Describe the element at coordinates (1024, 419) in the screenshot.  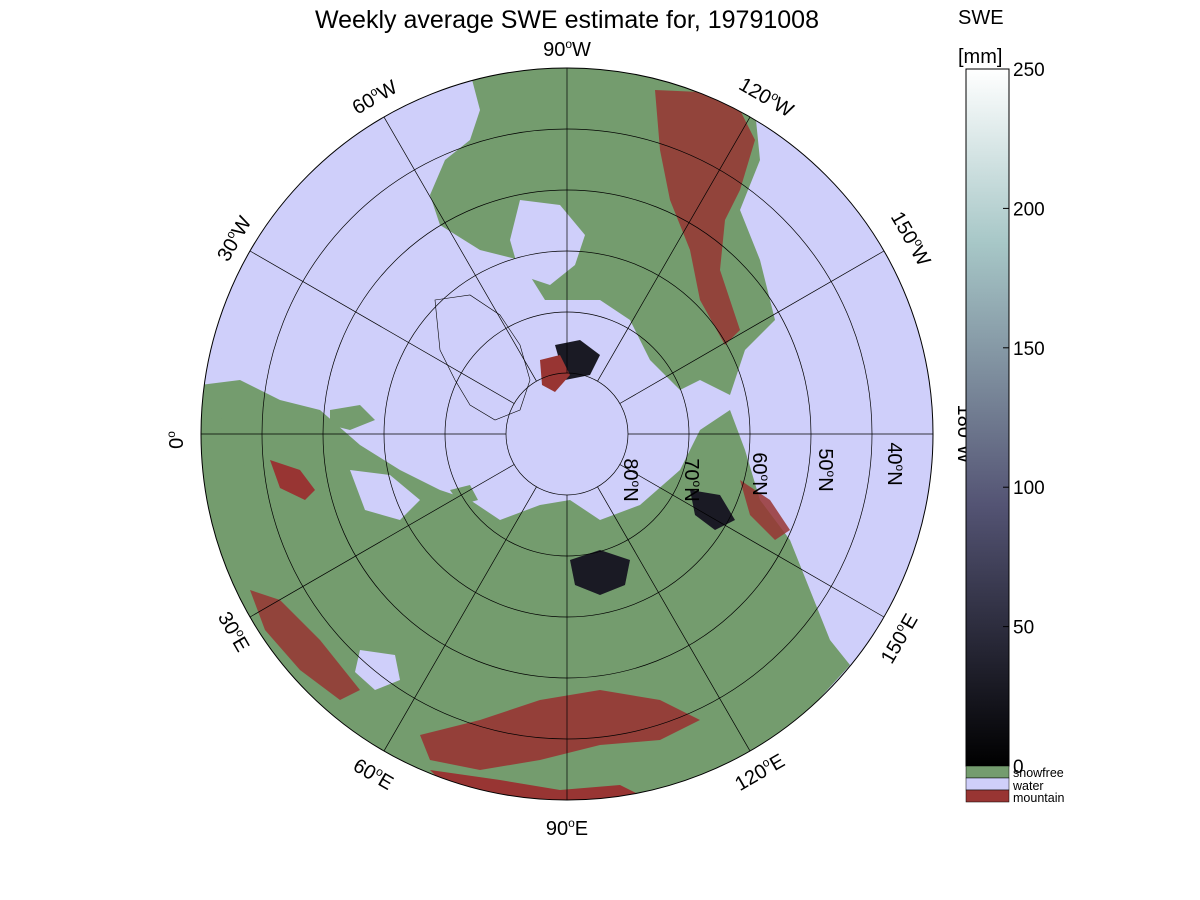
I see `colorbar-ticks: 0 50 100 150 200 250` at that location.